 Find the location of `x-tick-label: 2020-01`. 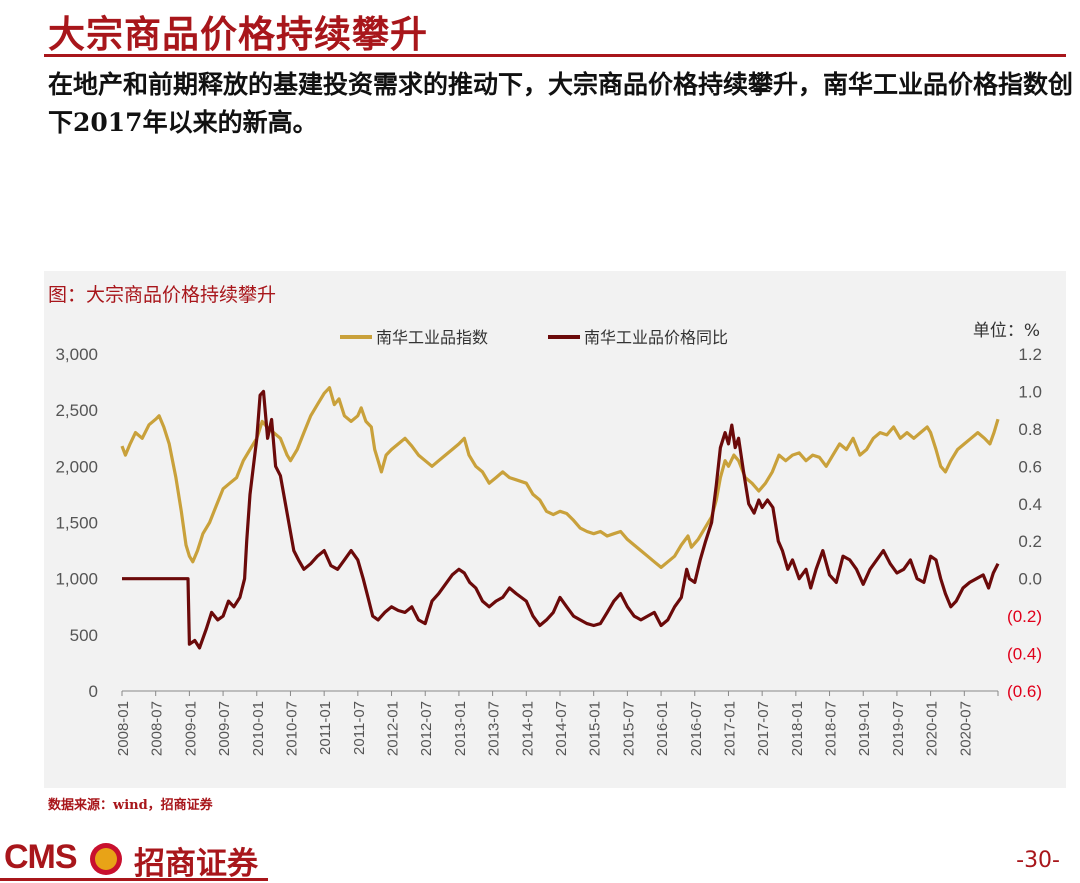

x-tick-label: 2020-01 is located at coordinates (932, 728).